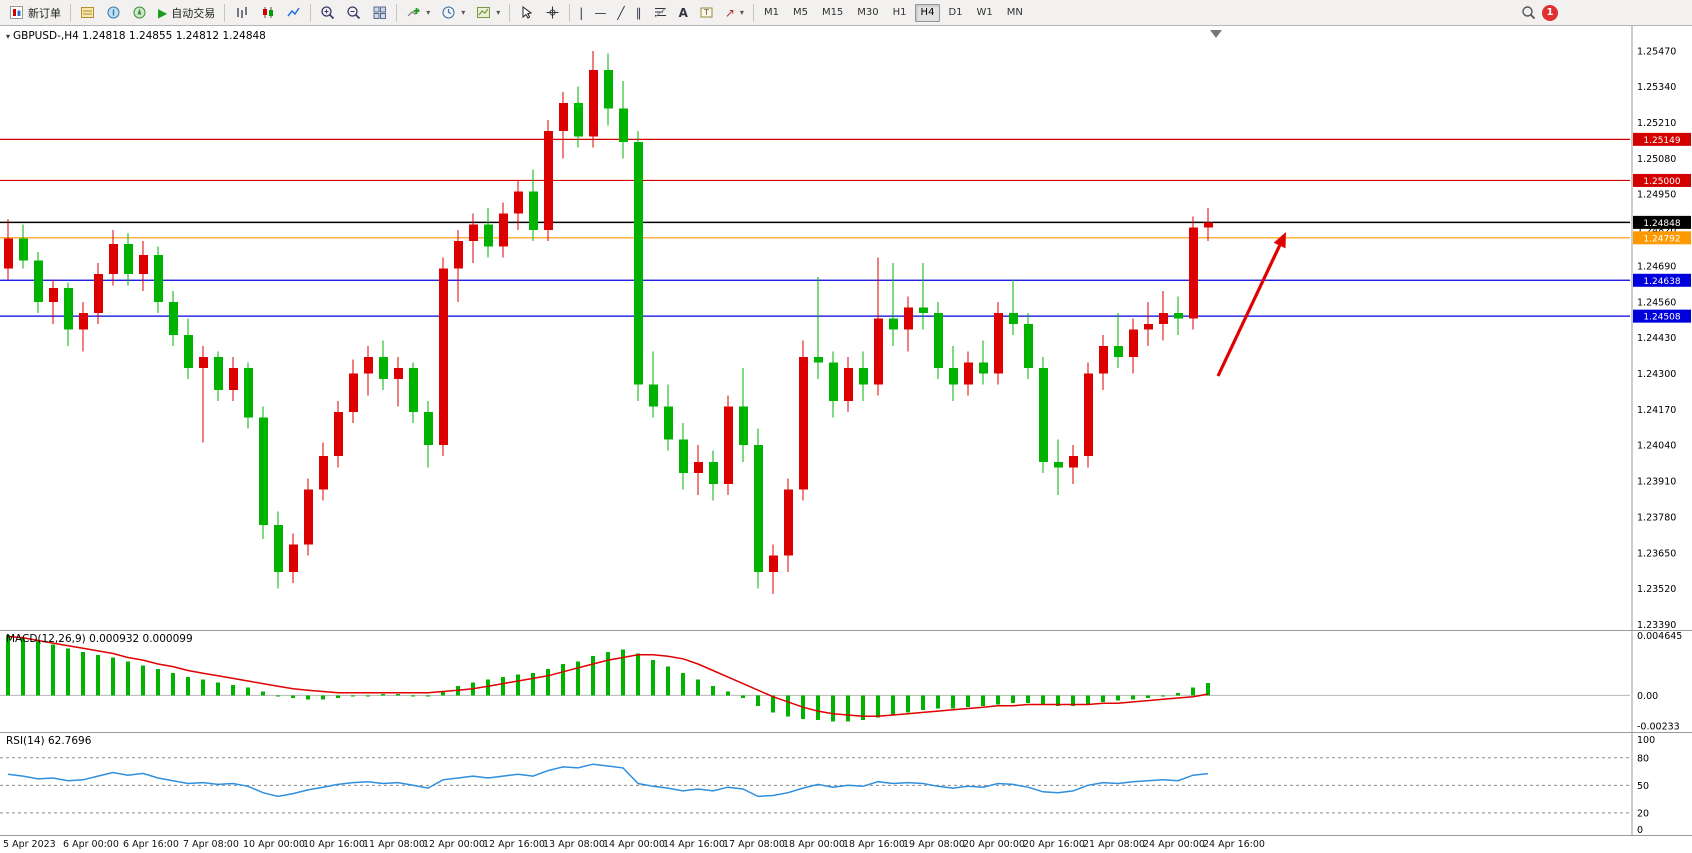 This screenshot has width=1692, height=853. I want to click on market-watch-button, so click(87, 13).